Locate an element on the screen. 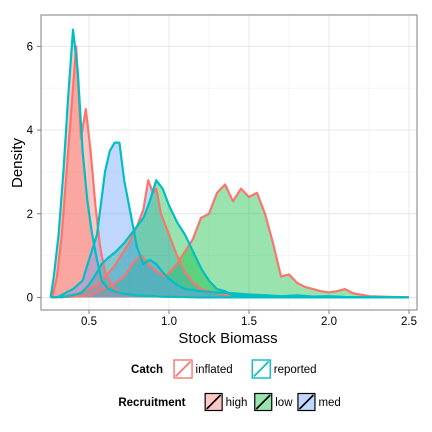  x-axis: 0.5 1.0 1.5 2.0 2.5 is located at coordinates (249, 319).